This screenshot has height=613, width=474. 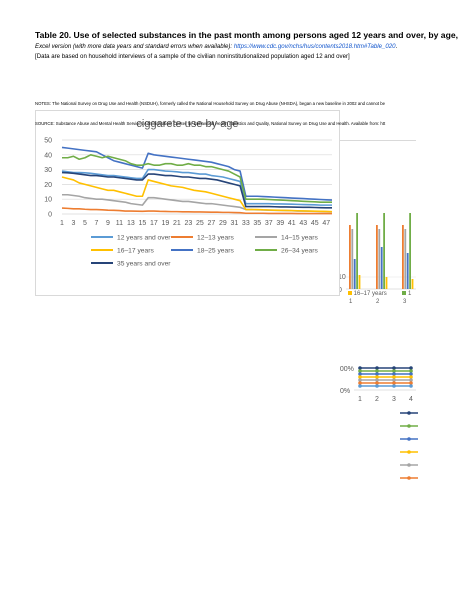 I want to click on partial-bar-x-labels: 1 2 3, so click(x=377, y=302).